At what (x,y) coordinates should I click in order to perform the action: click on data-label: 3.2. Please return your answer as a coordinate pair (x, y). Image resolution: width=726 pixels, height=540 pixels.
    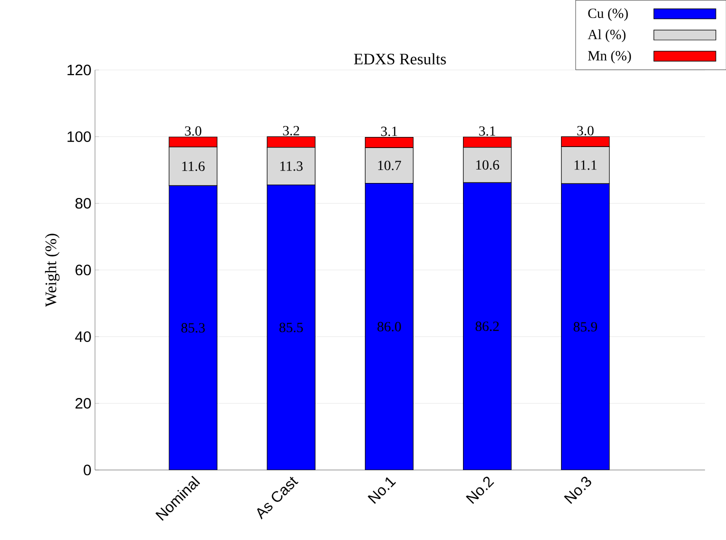
    Looking at the image, I should click on (291, 131).